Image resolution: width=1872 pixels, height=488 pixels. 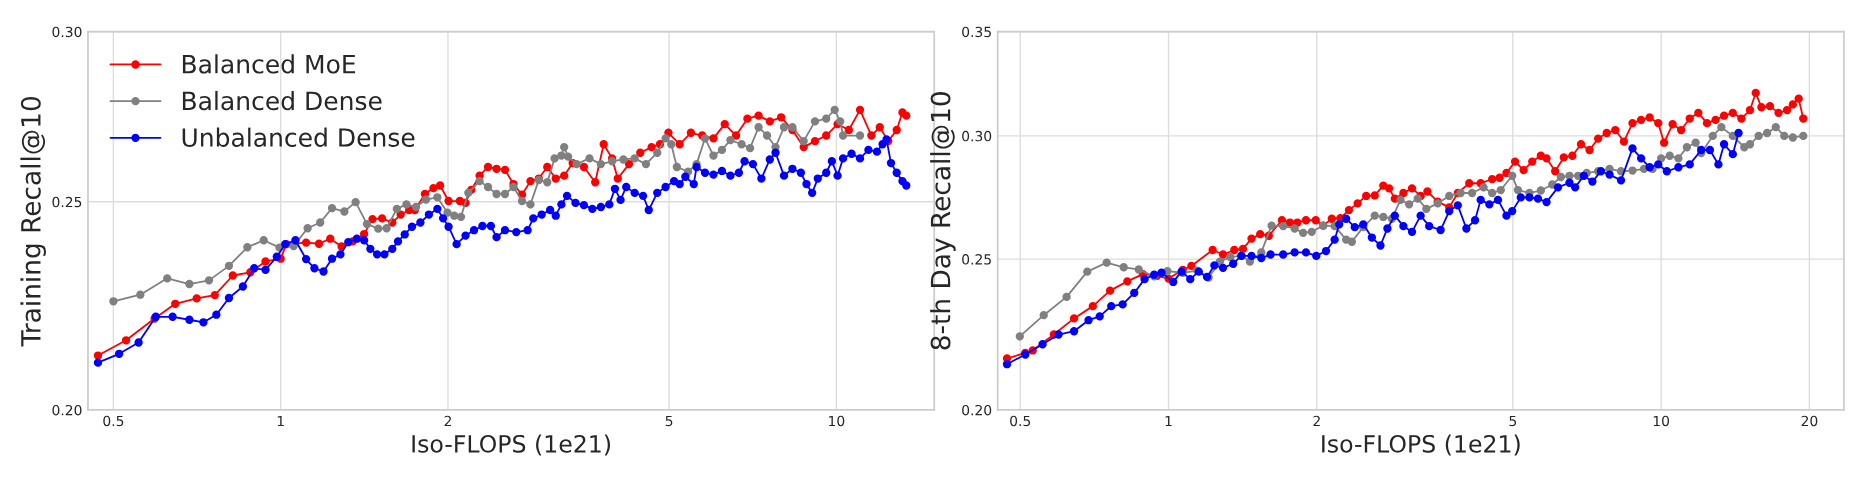 What do you see at coordinates (943, 221) in the screenshot?
I see `y-axis-title: 8-th Day Recall@10` at bounding box center [943, 221].